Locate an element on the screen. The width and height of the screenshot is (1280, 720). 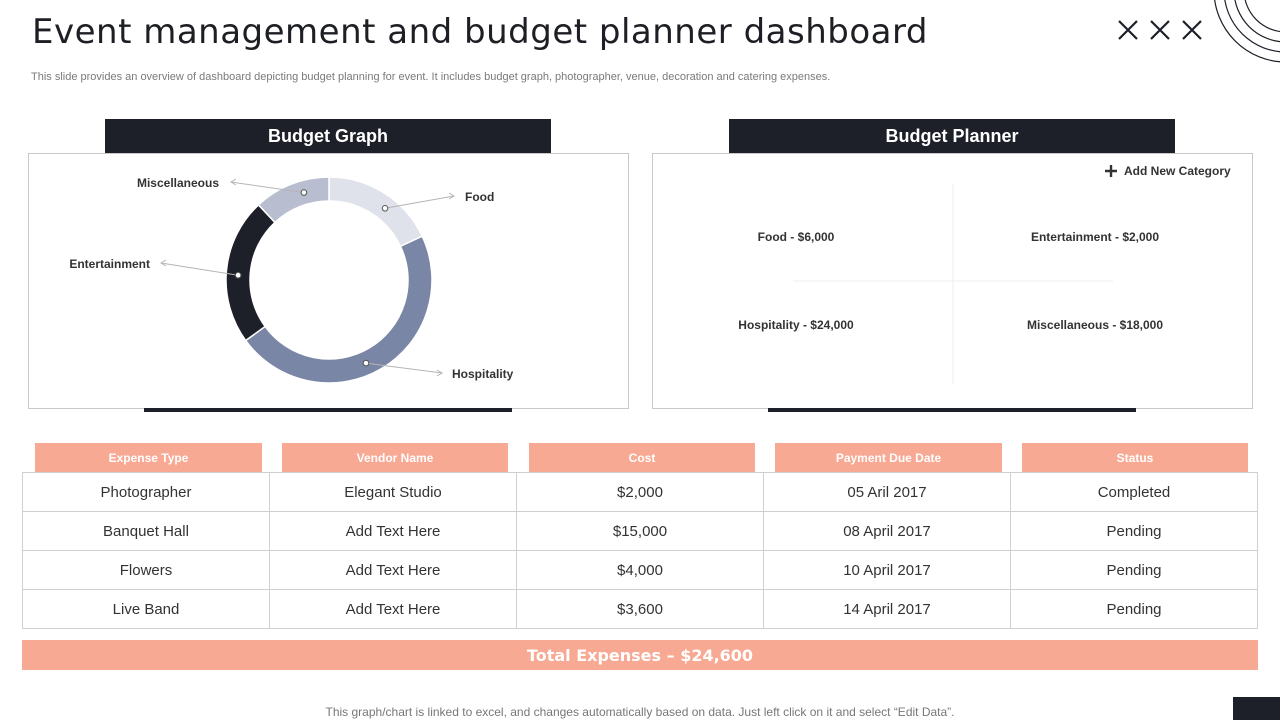
table-cell-cost: $2,000 is located at coordinates (640, 492).